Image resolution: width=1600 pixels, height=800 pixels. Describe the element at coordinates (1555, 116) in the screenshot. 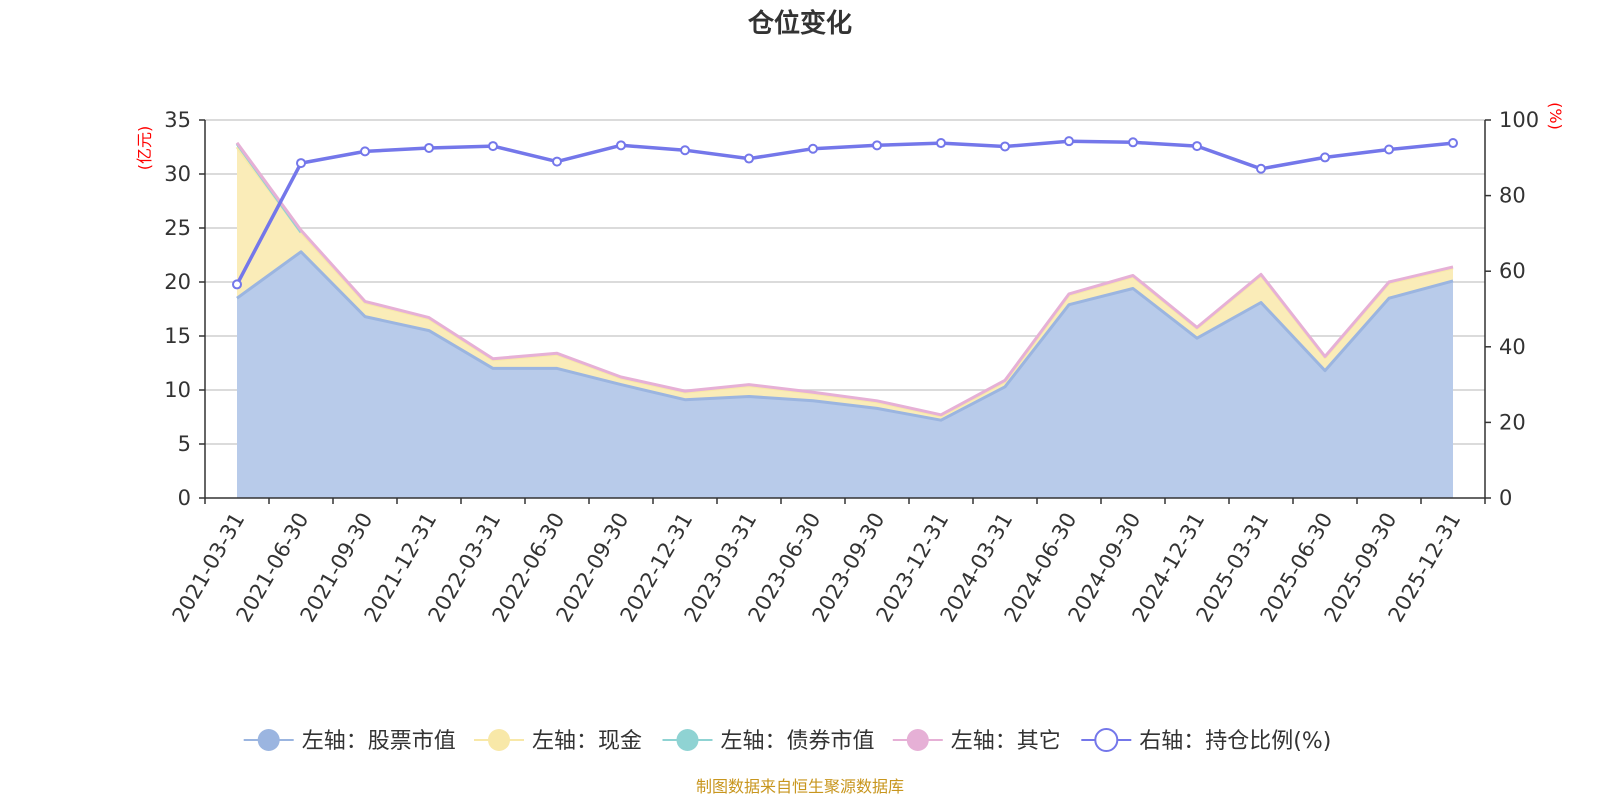

I see `right-axis-unit: (%)` at that location.